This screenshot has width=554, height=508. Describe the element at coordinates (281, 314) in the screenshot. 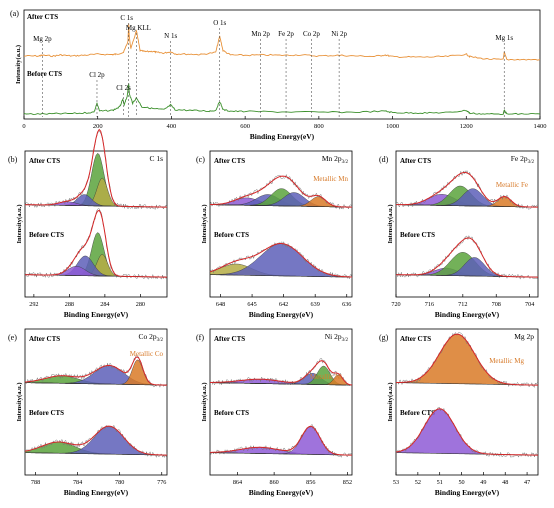

I see `x-axis-label-c: Binding Energy(eV)` at that location.